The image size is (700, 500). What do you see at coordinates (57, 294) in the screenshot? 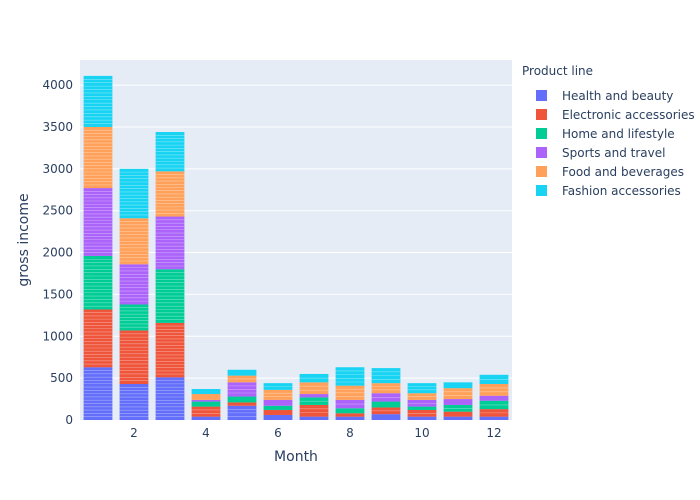
I see `y-tick-label: 1500` at bounding box center [57, 294].